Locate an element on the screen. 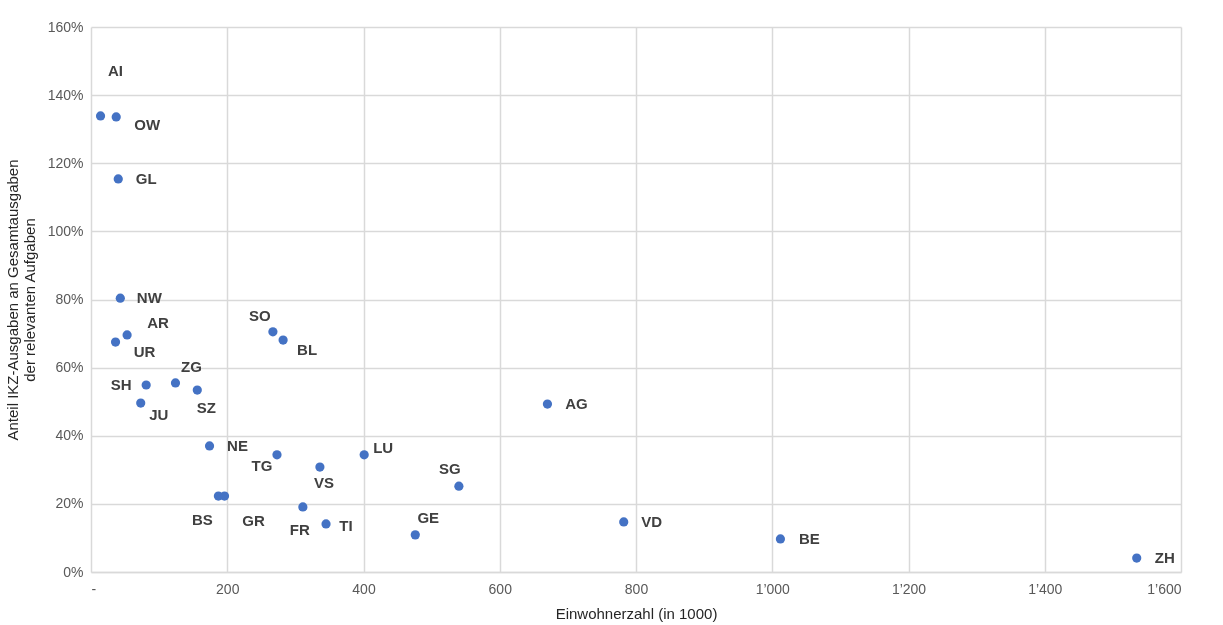 This screenshot has height=625, width=1223. x-tick-label: 400 is located at coordinates (364, 588).